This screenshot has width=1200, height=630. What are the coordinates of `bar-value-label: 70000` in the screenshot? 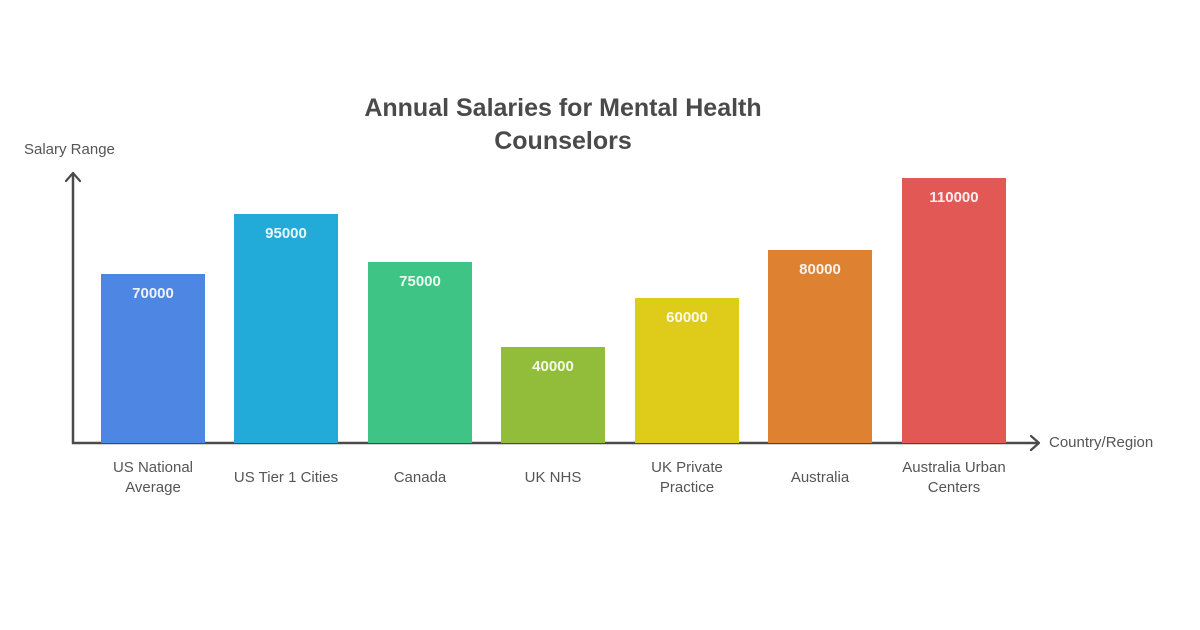 It's located at (153, 293).